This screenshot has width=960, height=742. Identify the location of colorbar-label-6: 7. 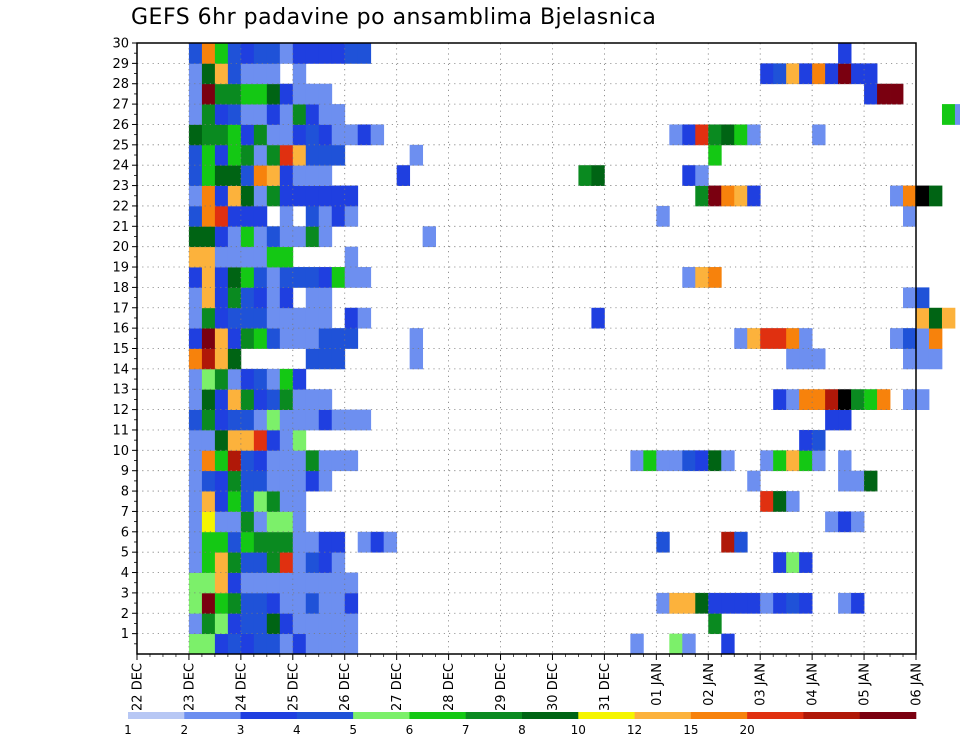
(466, 730).